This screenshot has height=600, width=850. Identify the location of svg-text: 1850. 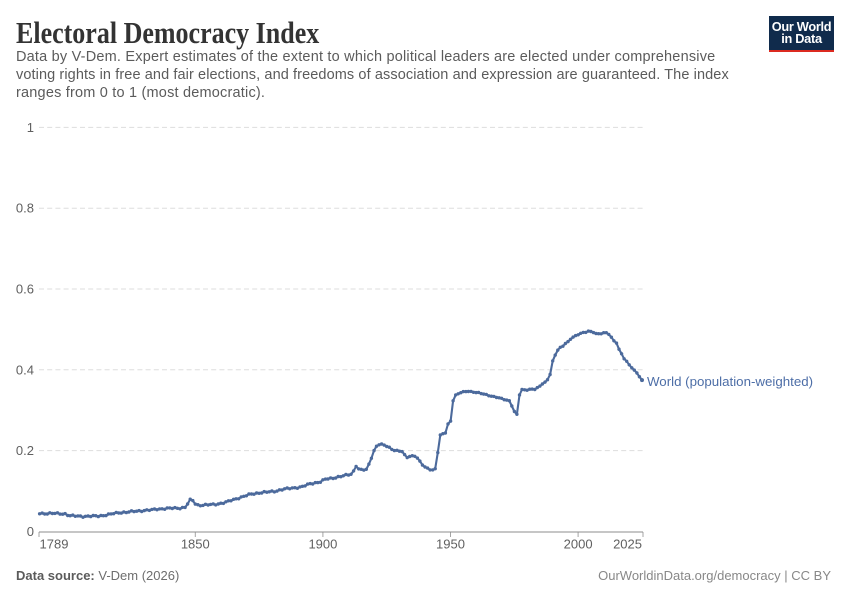
(195, 543).